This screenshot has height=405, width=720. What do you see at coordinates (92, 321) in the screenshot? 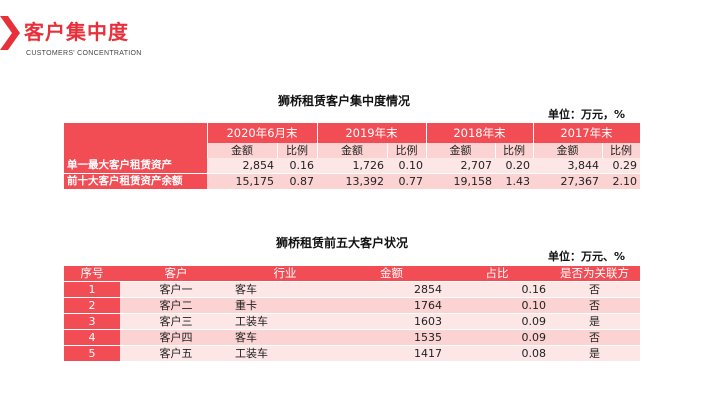
I see `row-index: 3` at bounding box center [92, 321].